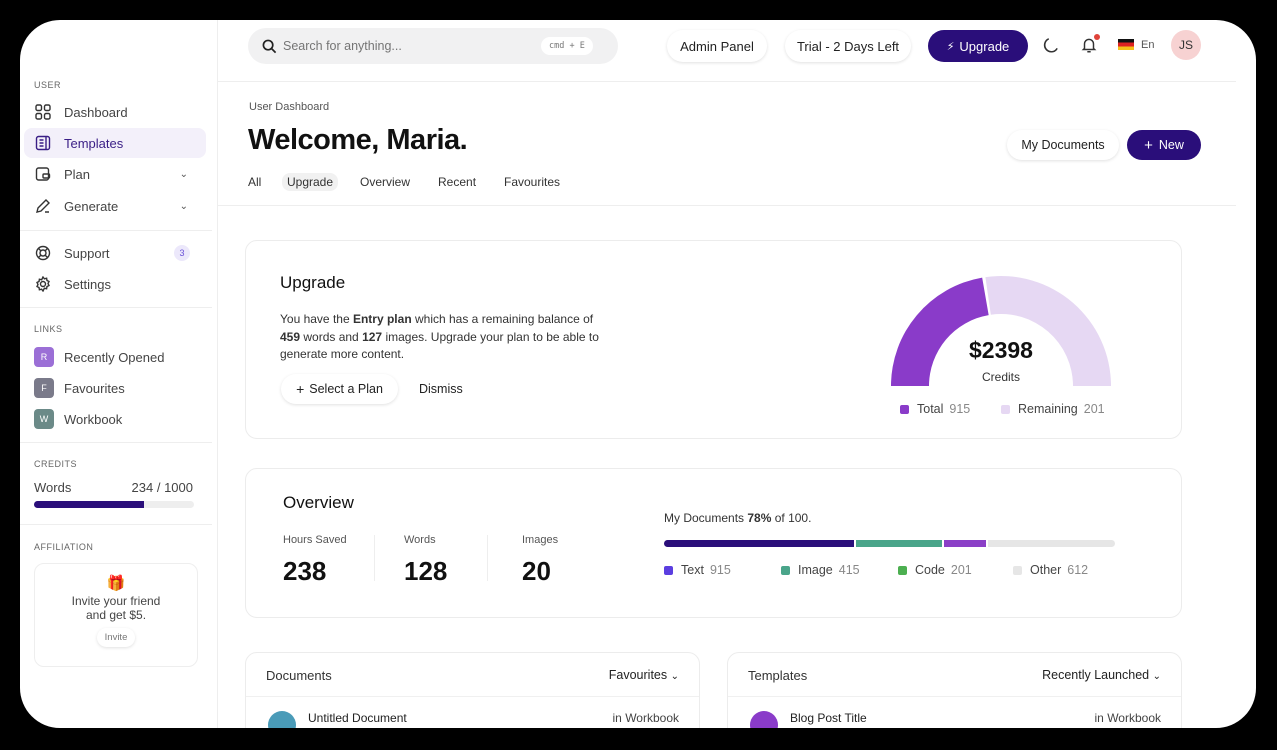  Describe the element at coordinates (935, 570) in the screenshot. I see `legend-code: Code 201` at that location.